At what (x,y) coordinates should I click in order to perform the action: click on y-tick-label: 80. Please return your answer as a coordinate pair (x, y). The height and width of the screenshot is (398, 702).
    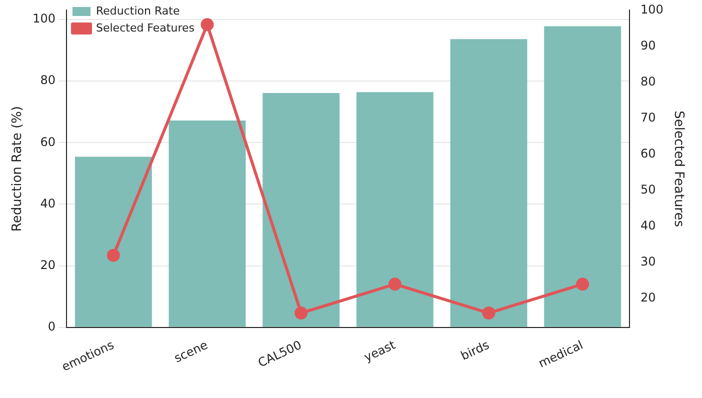
    Looking at the image, I should click on (48, 80).